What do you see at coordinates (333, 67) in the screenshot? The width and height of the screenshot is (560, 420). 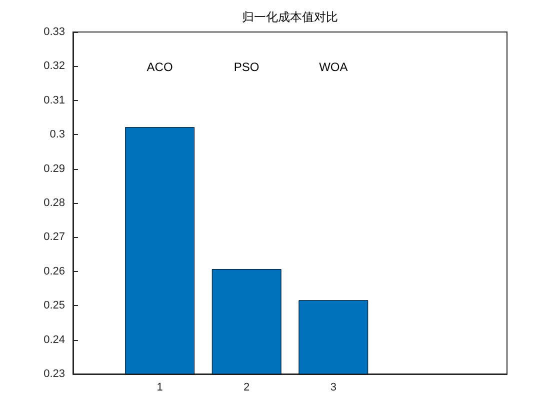 I see `annotation: WOA` at bounding box center [333, 67].